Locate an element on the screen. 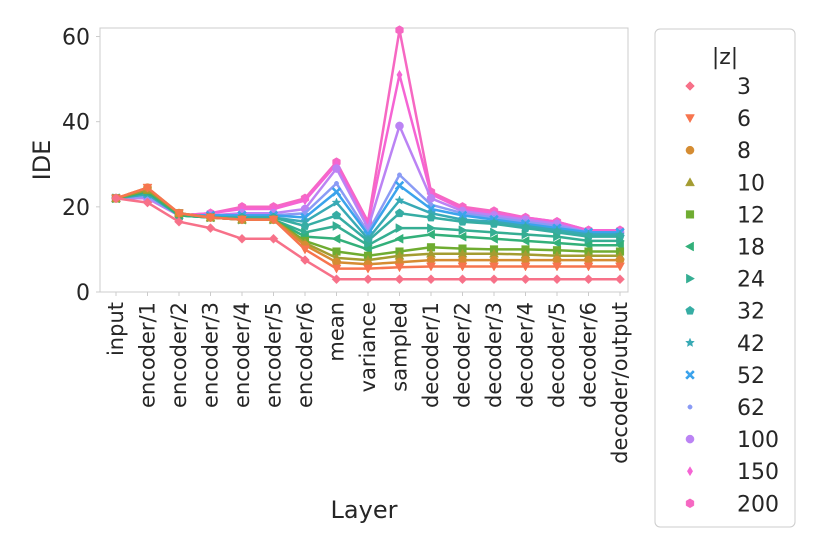  legend-item: 12 is located at coordinates (725, 215).